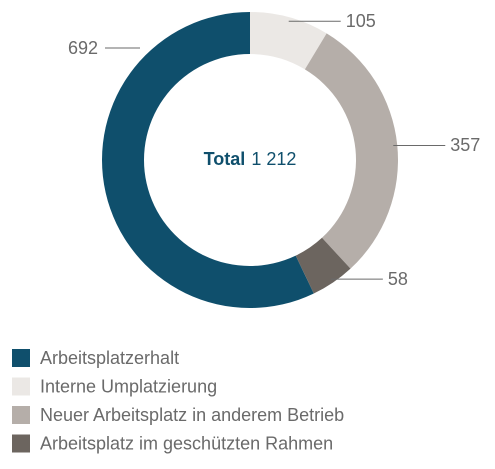 The image size is (495, 469). What do you see at coordinates (361, 21) in the screenshot?
I see `data-label: 105` at bounding box center [361, 21].